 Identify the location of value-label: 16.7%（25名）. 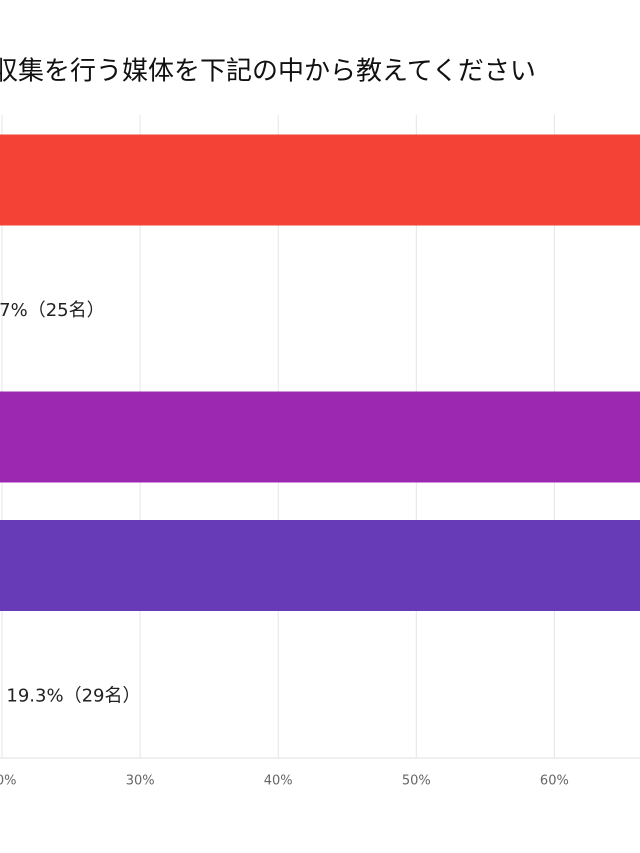
(52, 310).